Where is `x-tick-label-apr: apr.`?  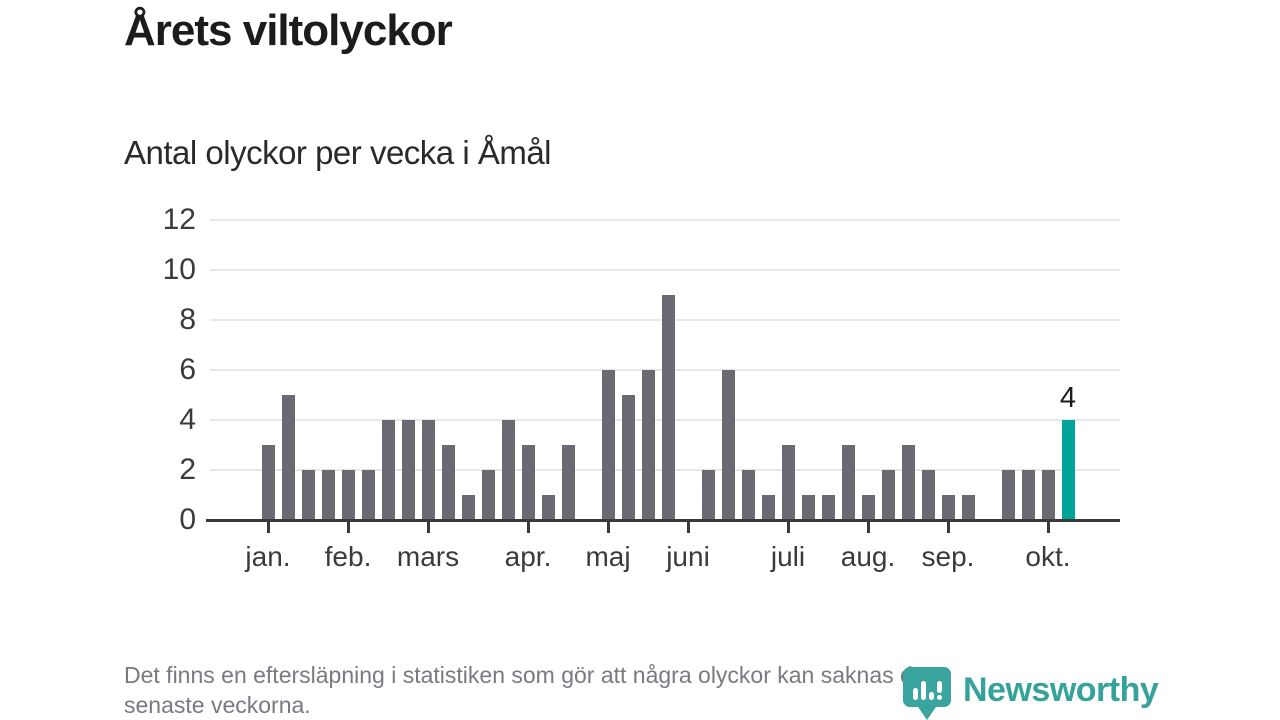
x-tick-label-apr: apr. is located at coordinates (528, 556).